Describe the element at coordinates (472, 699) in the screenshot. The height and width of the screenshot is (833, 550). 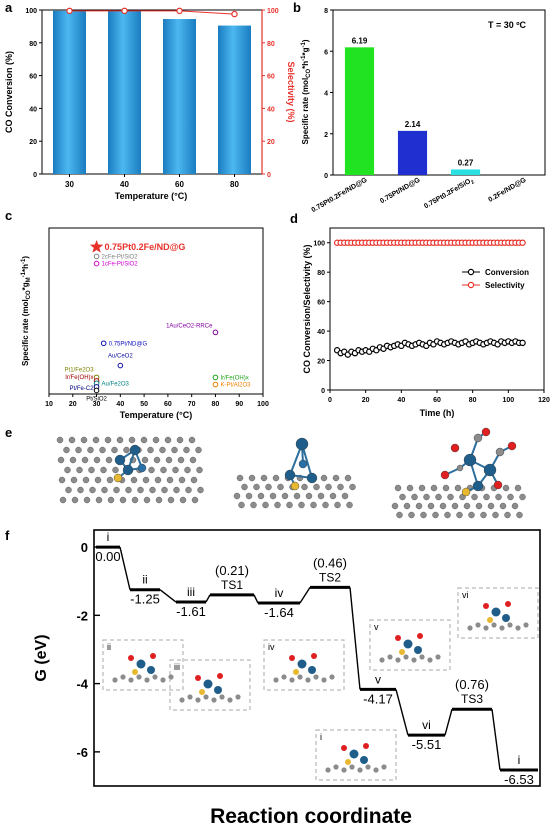
I see `state-label: TS3` at that location.